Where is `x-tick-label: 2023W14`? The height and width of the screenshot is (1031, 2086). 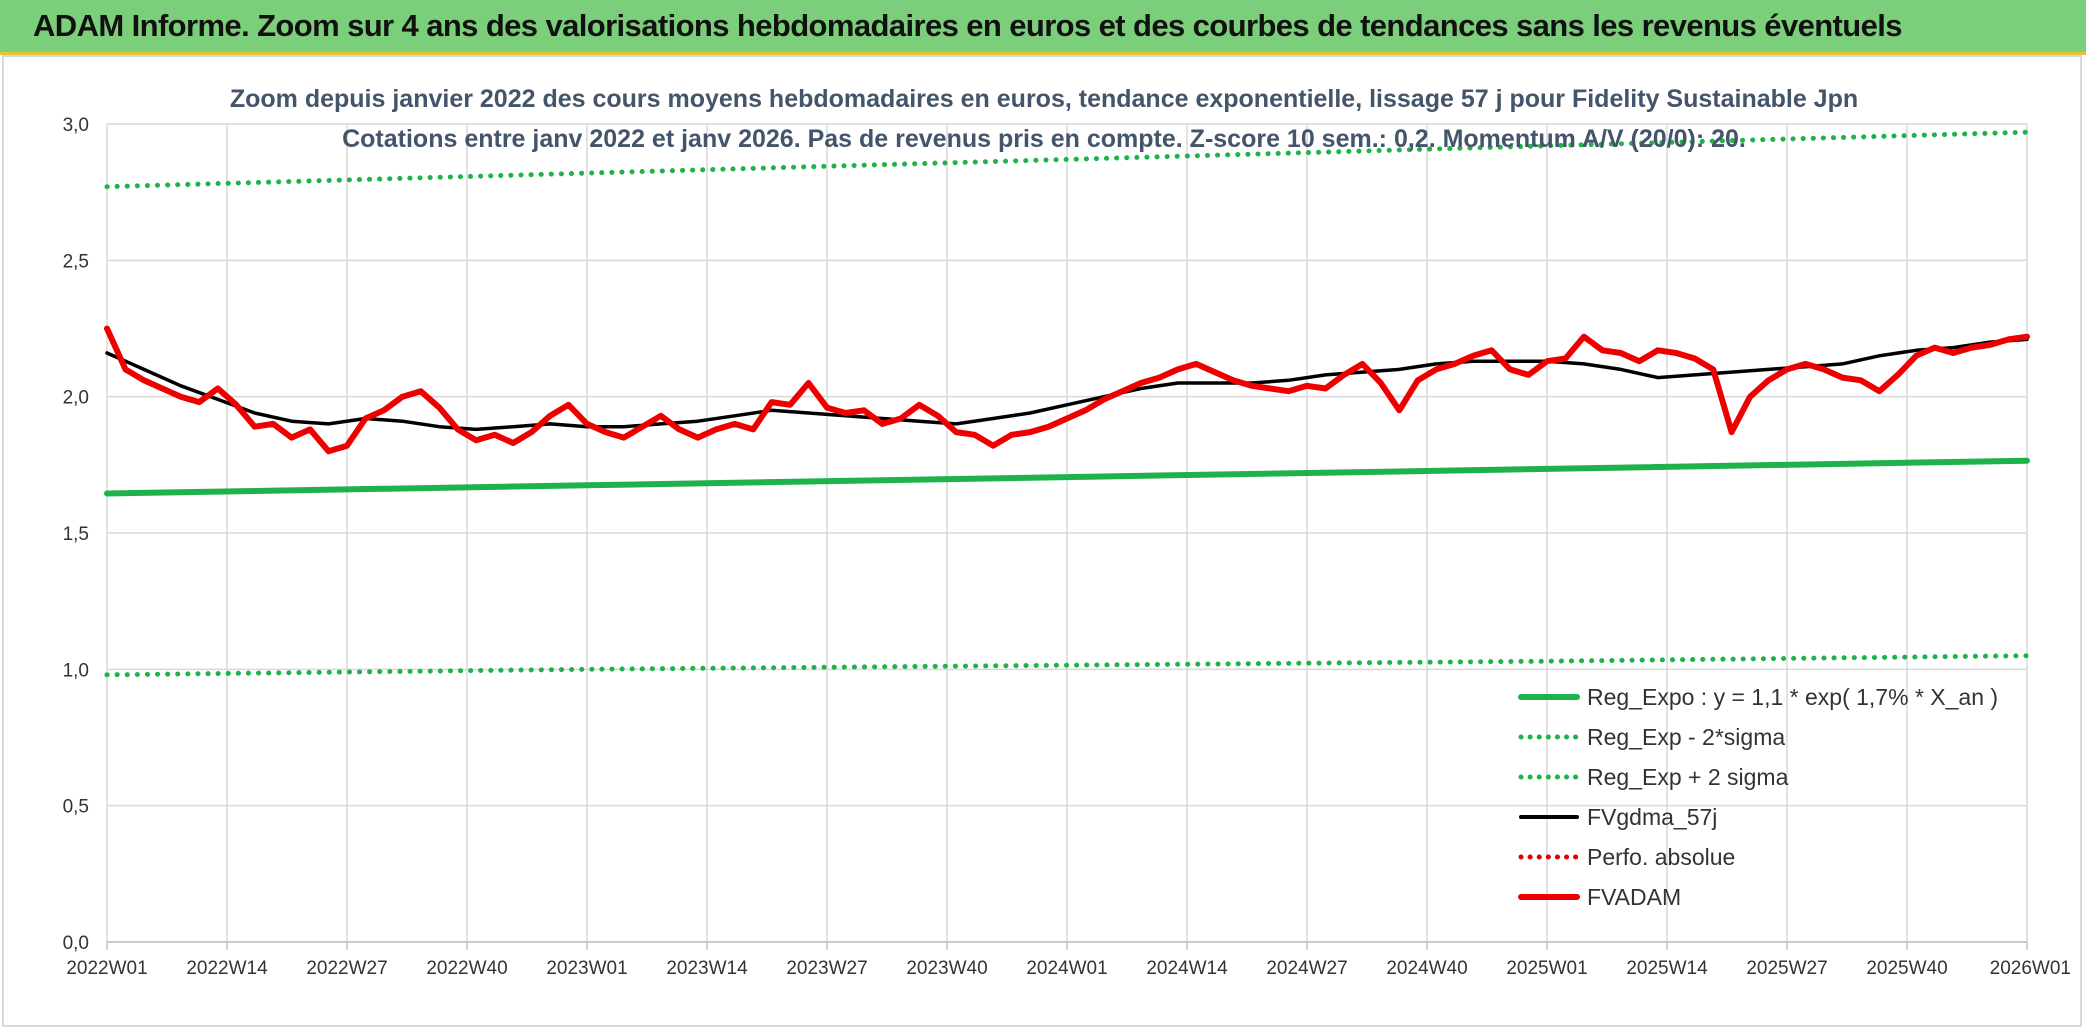
x-tick-label: 2023W14 is located at coordinates (707, 968).